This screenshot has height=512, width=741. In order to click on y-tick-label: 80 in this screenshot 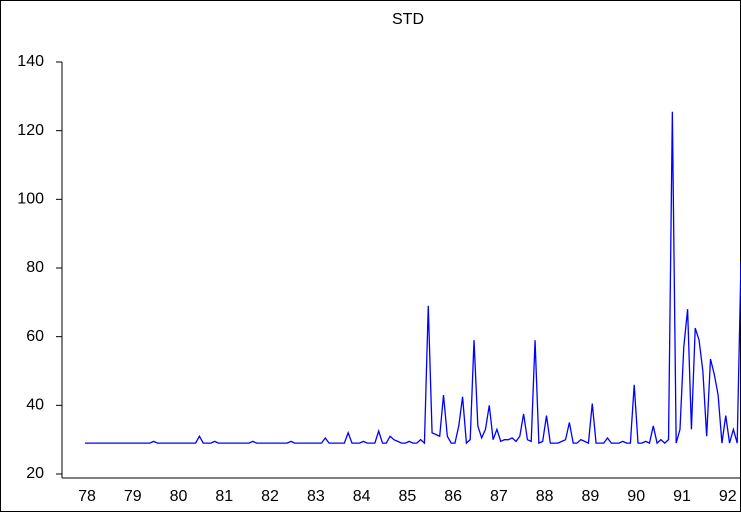, I will do `click(35, 267)`.